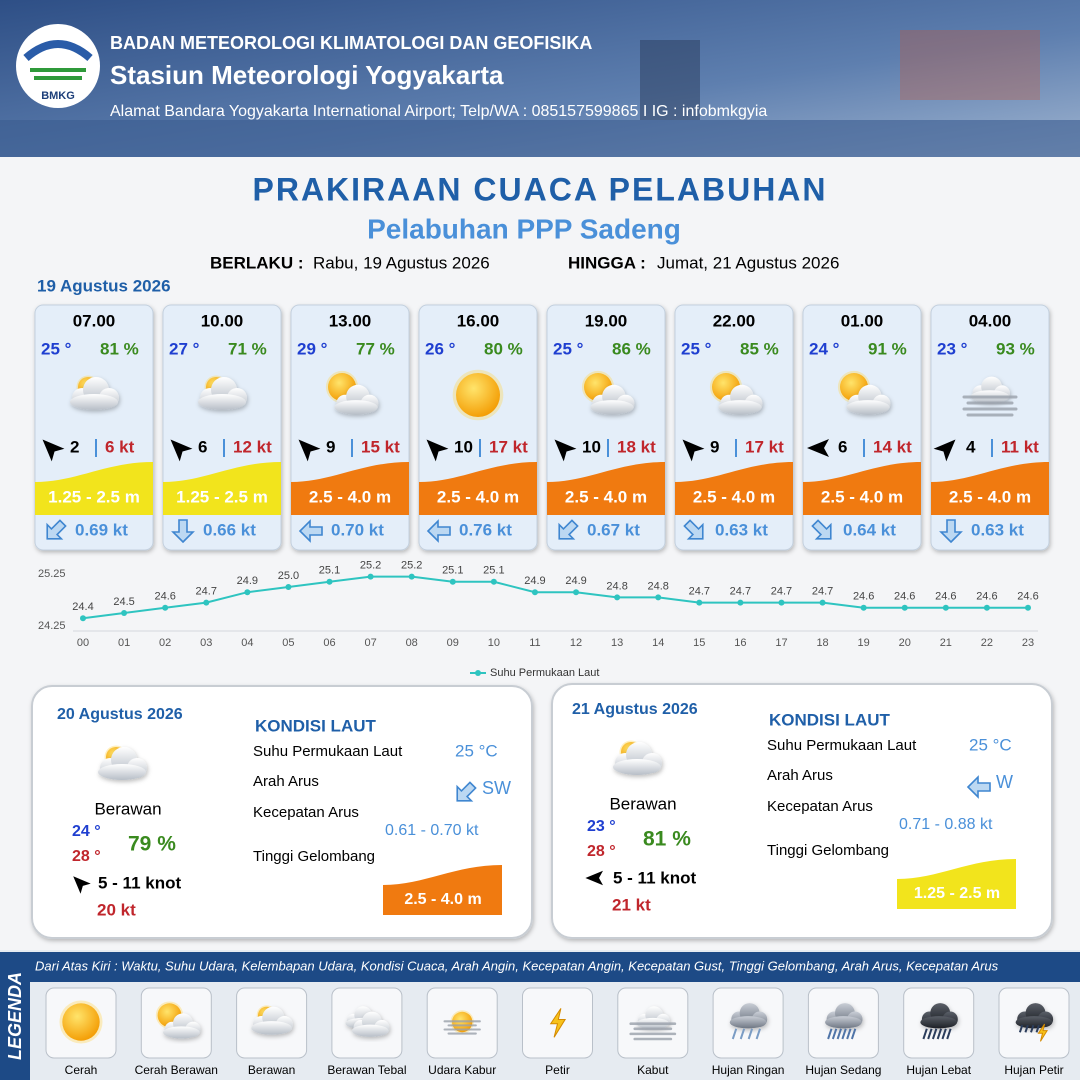 This screenshot has width=1080, height=1080. I want to click on logo-lines, so click(58, 74).